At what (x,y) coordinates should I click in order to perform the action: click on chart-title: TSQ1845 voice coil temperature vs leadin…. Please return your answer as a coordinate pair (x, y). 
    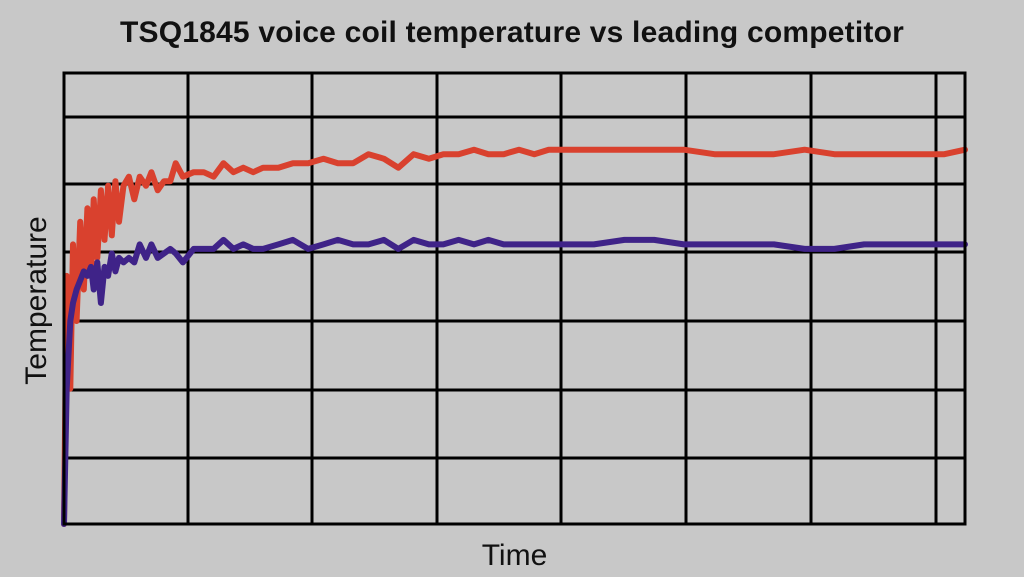
    Looking at the image, I should click on (512, 32).